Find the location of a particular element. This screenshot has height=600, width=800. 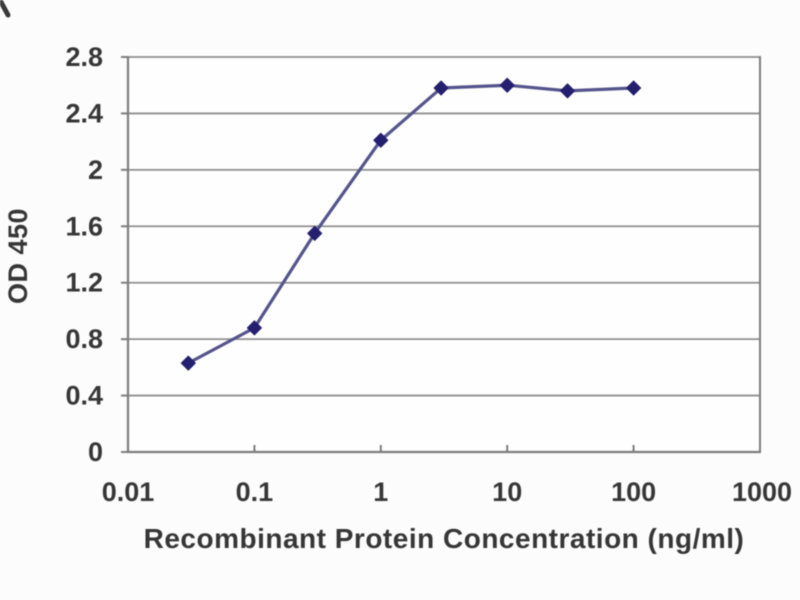

corner-artifact-stroke is located at coordinates (5, 9).